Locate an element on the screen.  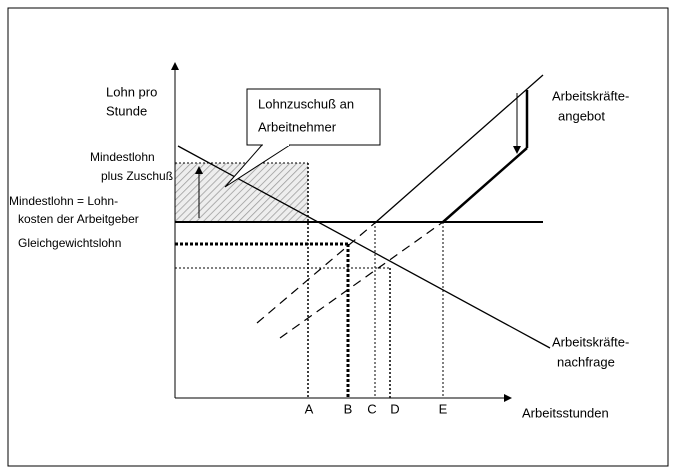
y-axis-label: Stunde is located at coordinates (126, 110).